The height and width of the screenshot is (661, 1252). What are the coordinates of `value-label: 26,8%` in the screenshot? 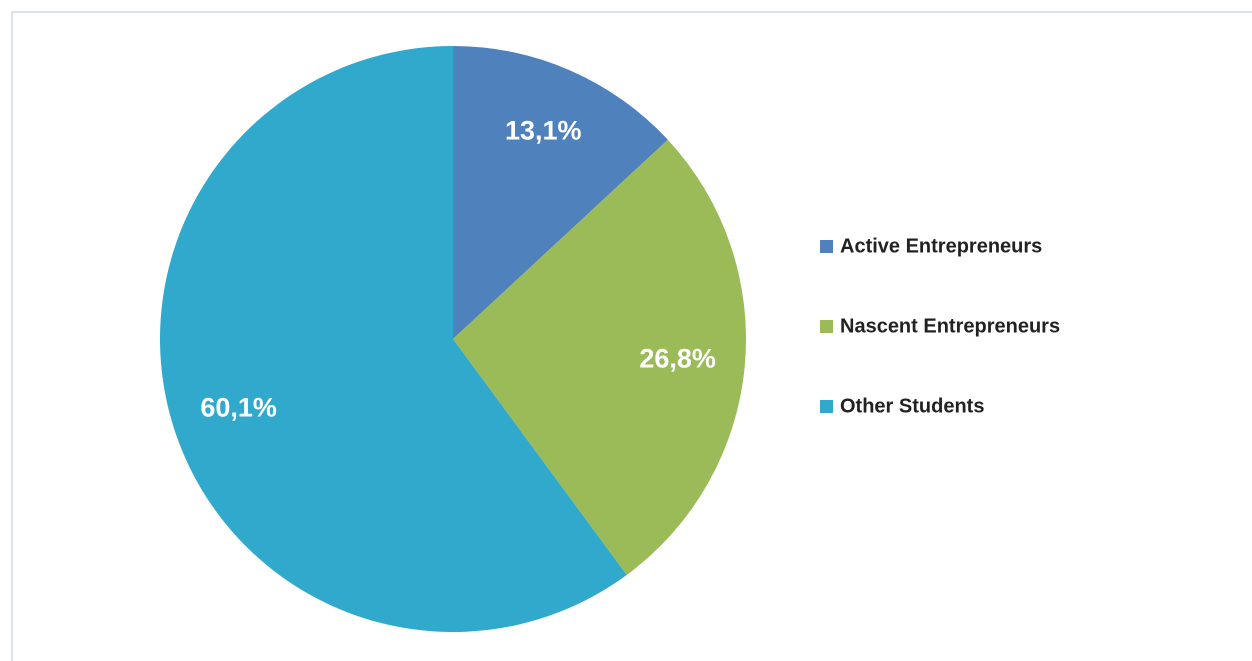 It's located at (677, 358).